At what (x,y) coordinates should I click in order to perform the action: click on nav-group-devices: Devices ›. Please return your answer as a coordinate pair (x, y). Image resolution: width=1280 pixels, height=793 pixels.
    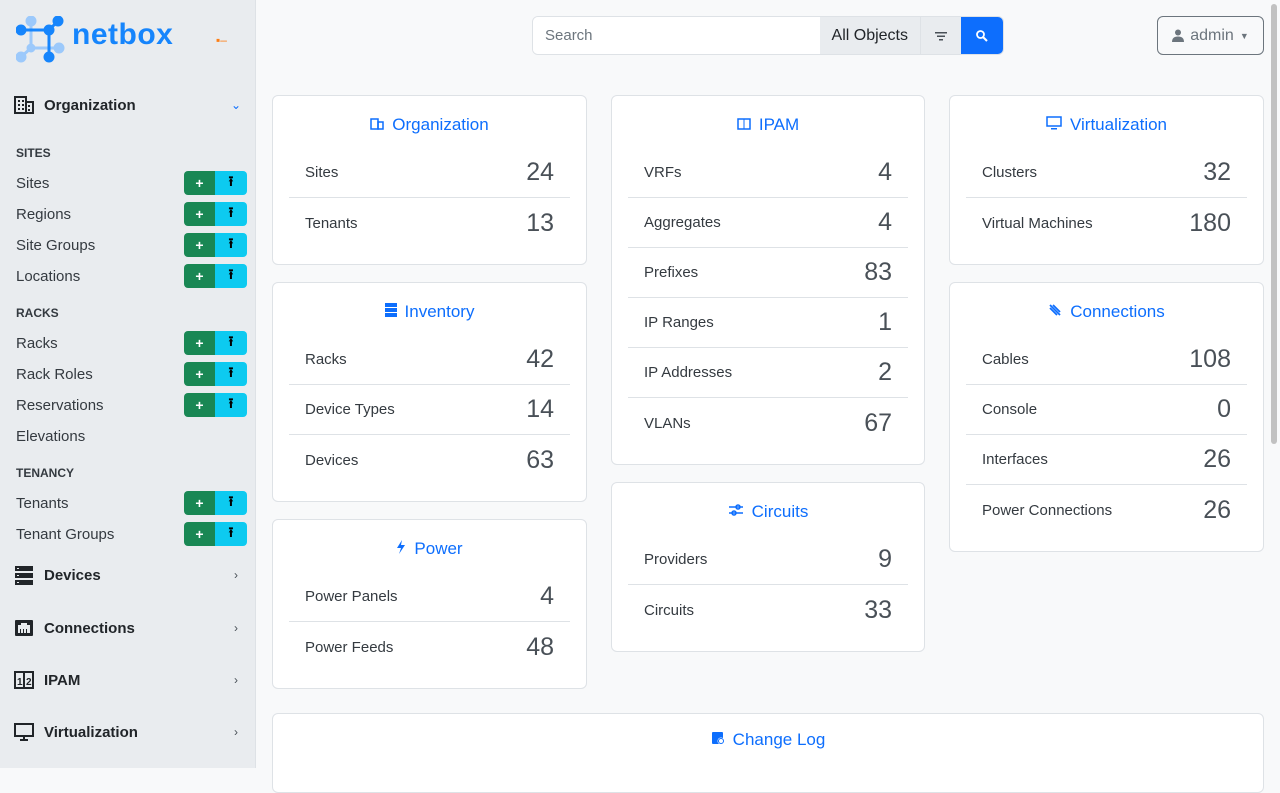
    Looking at the image, I should click on (128, 575).